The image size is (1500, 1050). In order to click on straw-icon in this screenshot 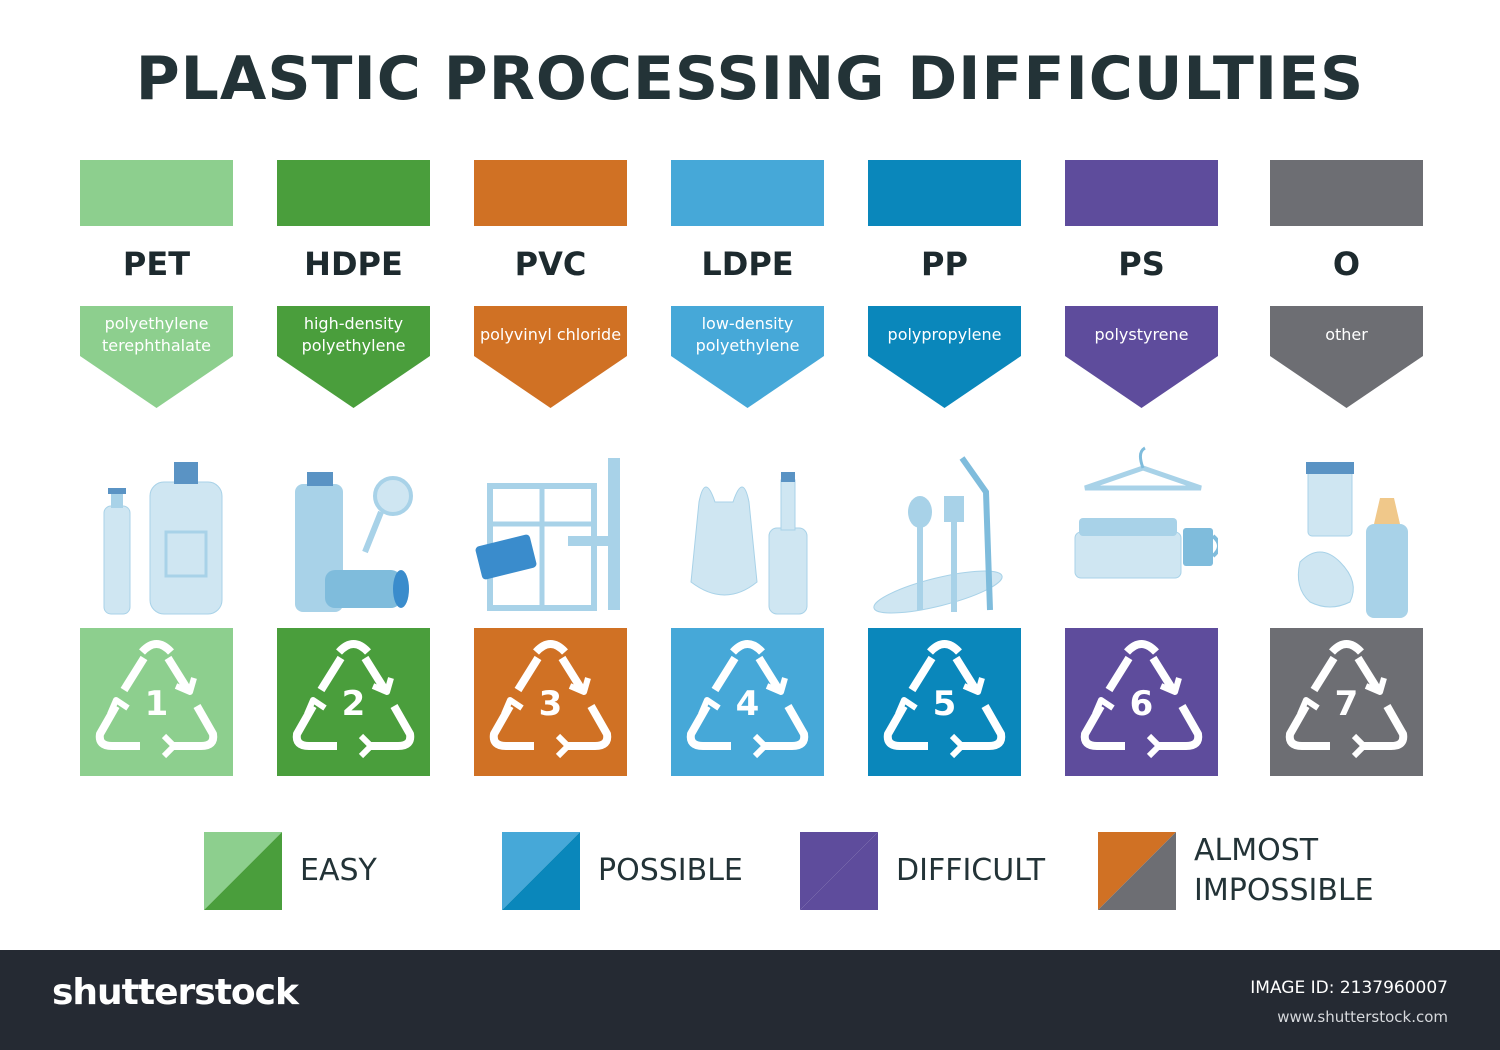, I will do `click(976, 533)`.